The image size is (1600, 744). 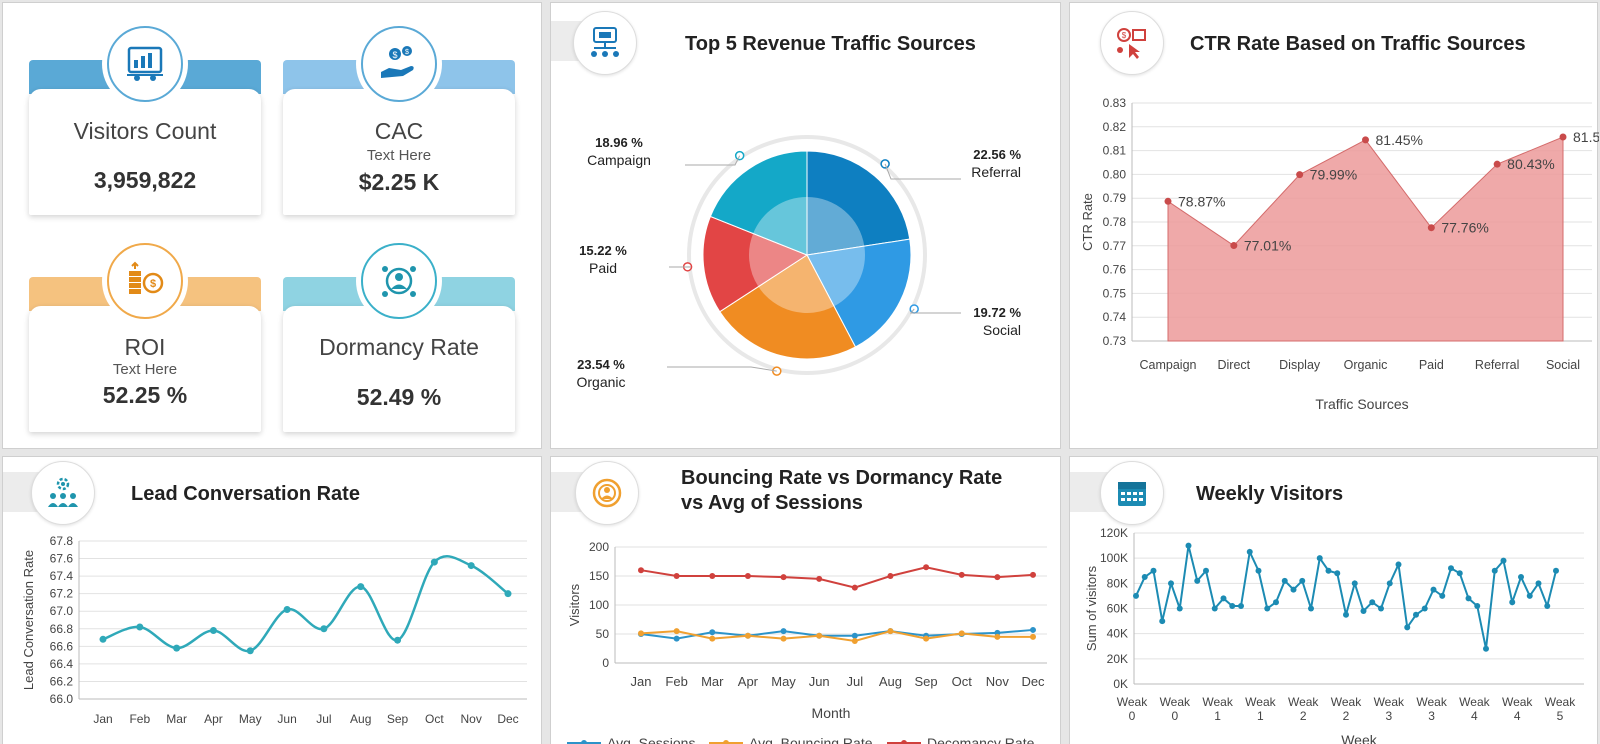 What do you see at coordinates (1117, 609) in the screenshot?
I see `y-tick-label: 60K` at bounding box center [1117, 609].